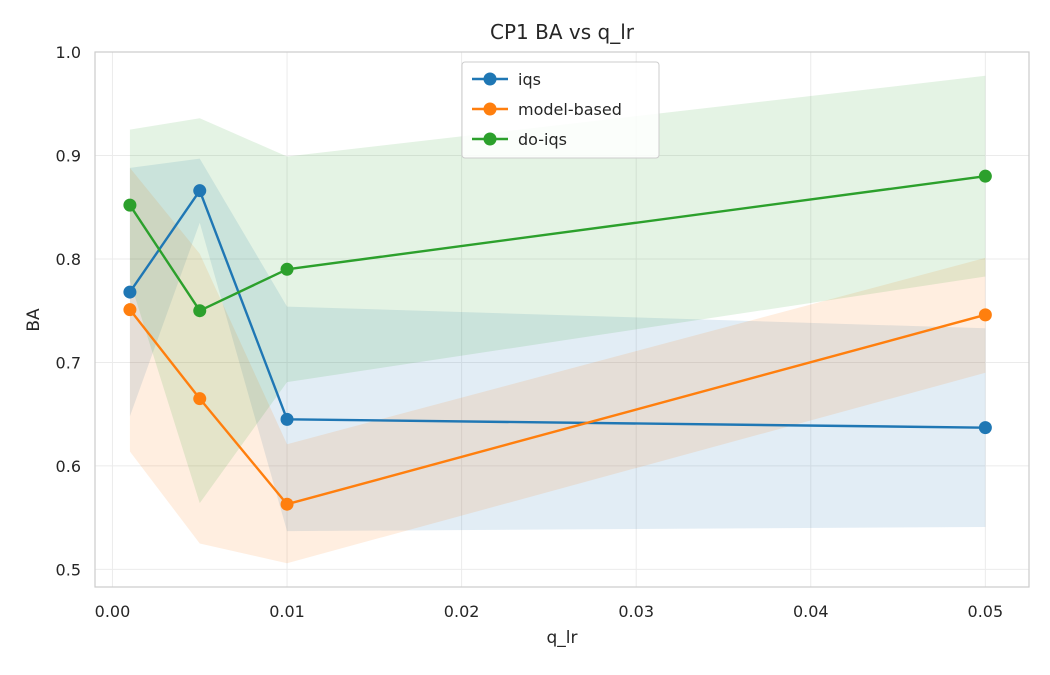  What do you see at coordinates (986, 611) in the screenshot?
I see `x-tick-label: 0.05` at bounding box center [986, 611].